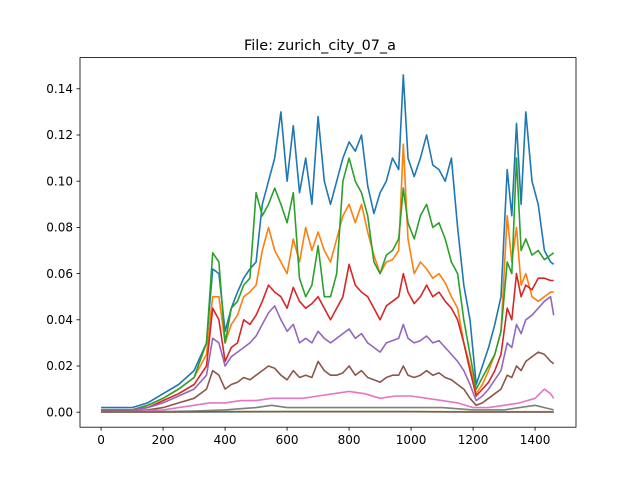 This screenshot has height=480, width=640. I want to click on x-tick-label: 0, so click(101, 440).